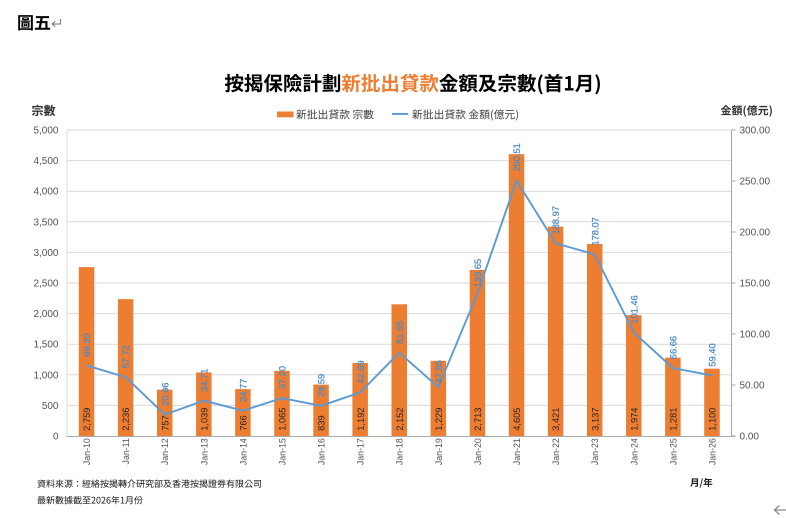  What do you see at coordinates (322, 385) in the screenshot?
I see `svg-text: 29.59` at bounding box center [322, 385].